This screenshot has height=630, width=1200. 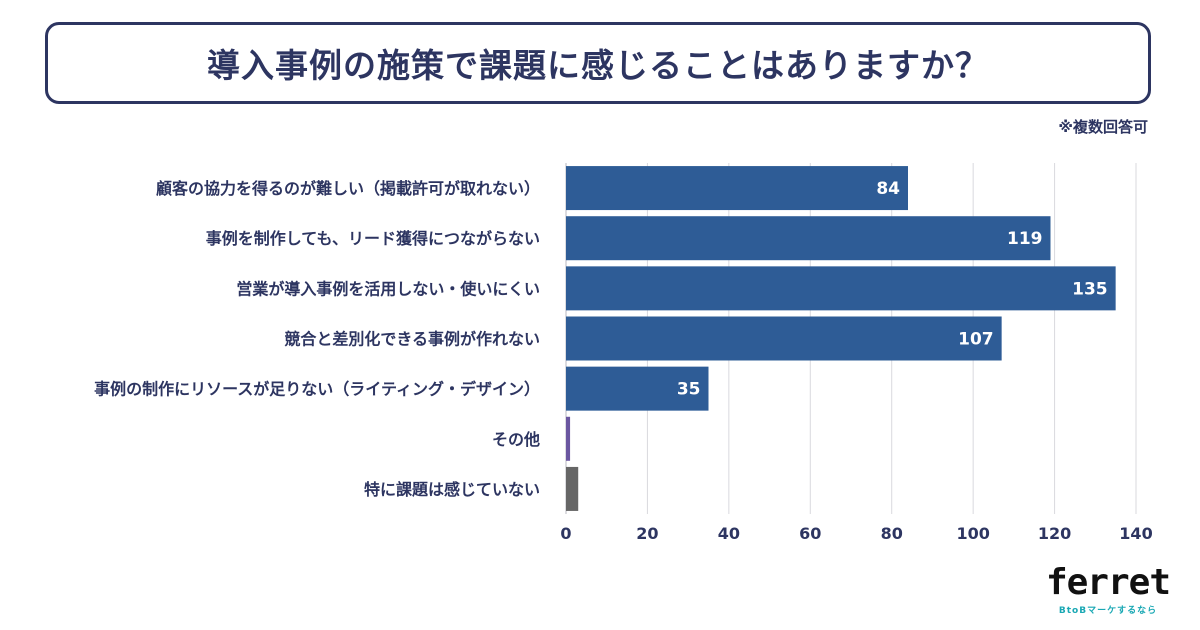 What do you see at coordinates (388, 288) in the screenshot?
I see `category-label: 営業が導入事例を活用しない・使いにくい` at bounding box center [388, 288].